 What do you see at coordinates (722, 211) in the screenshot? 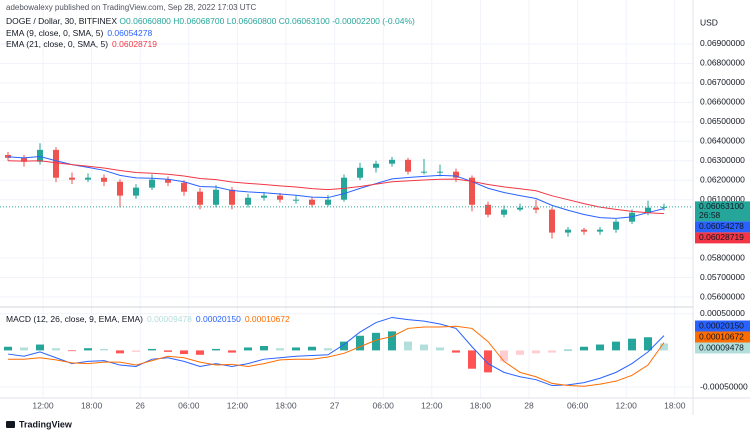
I see `last-price-box` at bounding box center [722, 211].